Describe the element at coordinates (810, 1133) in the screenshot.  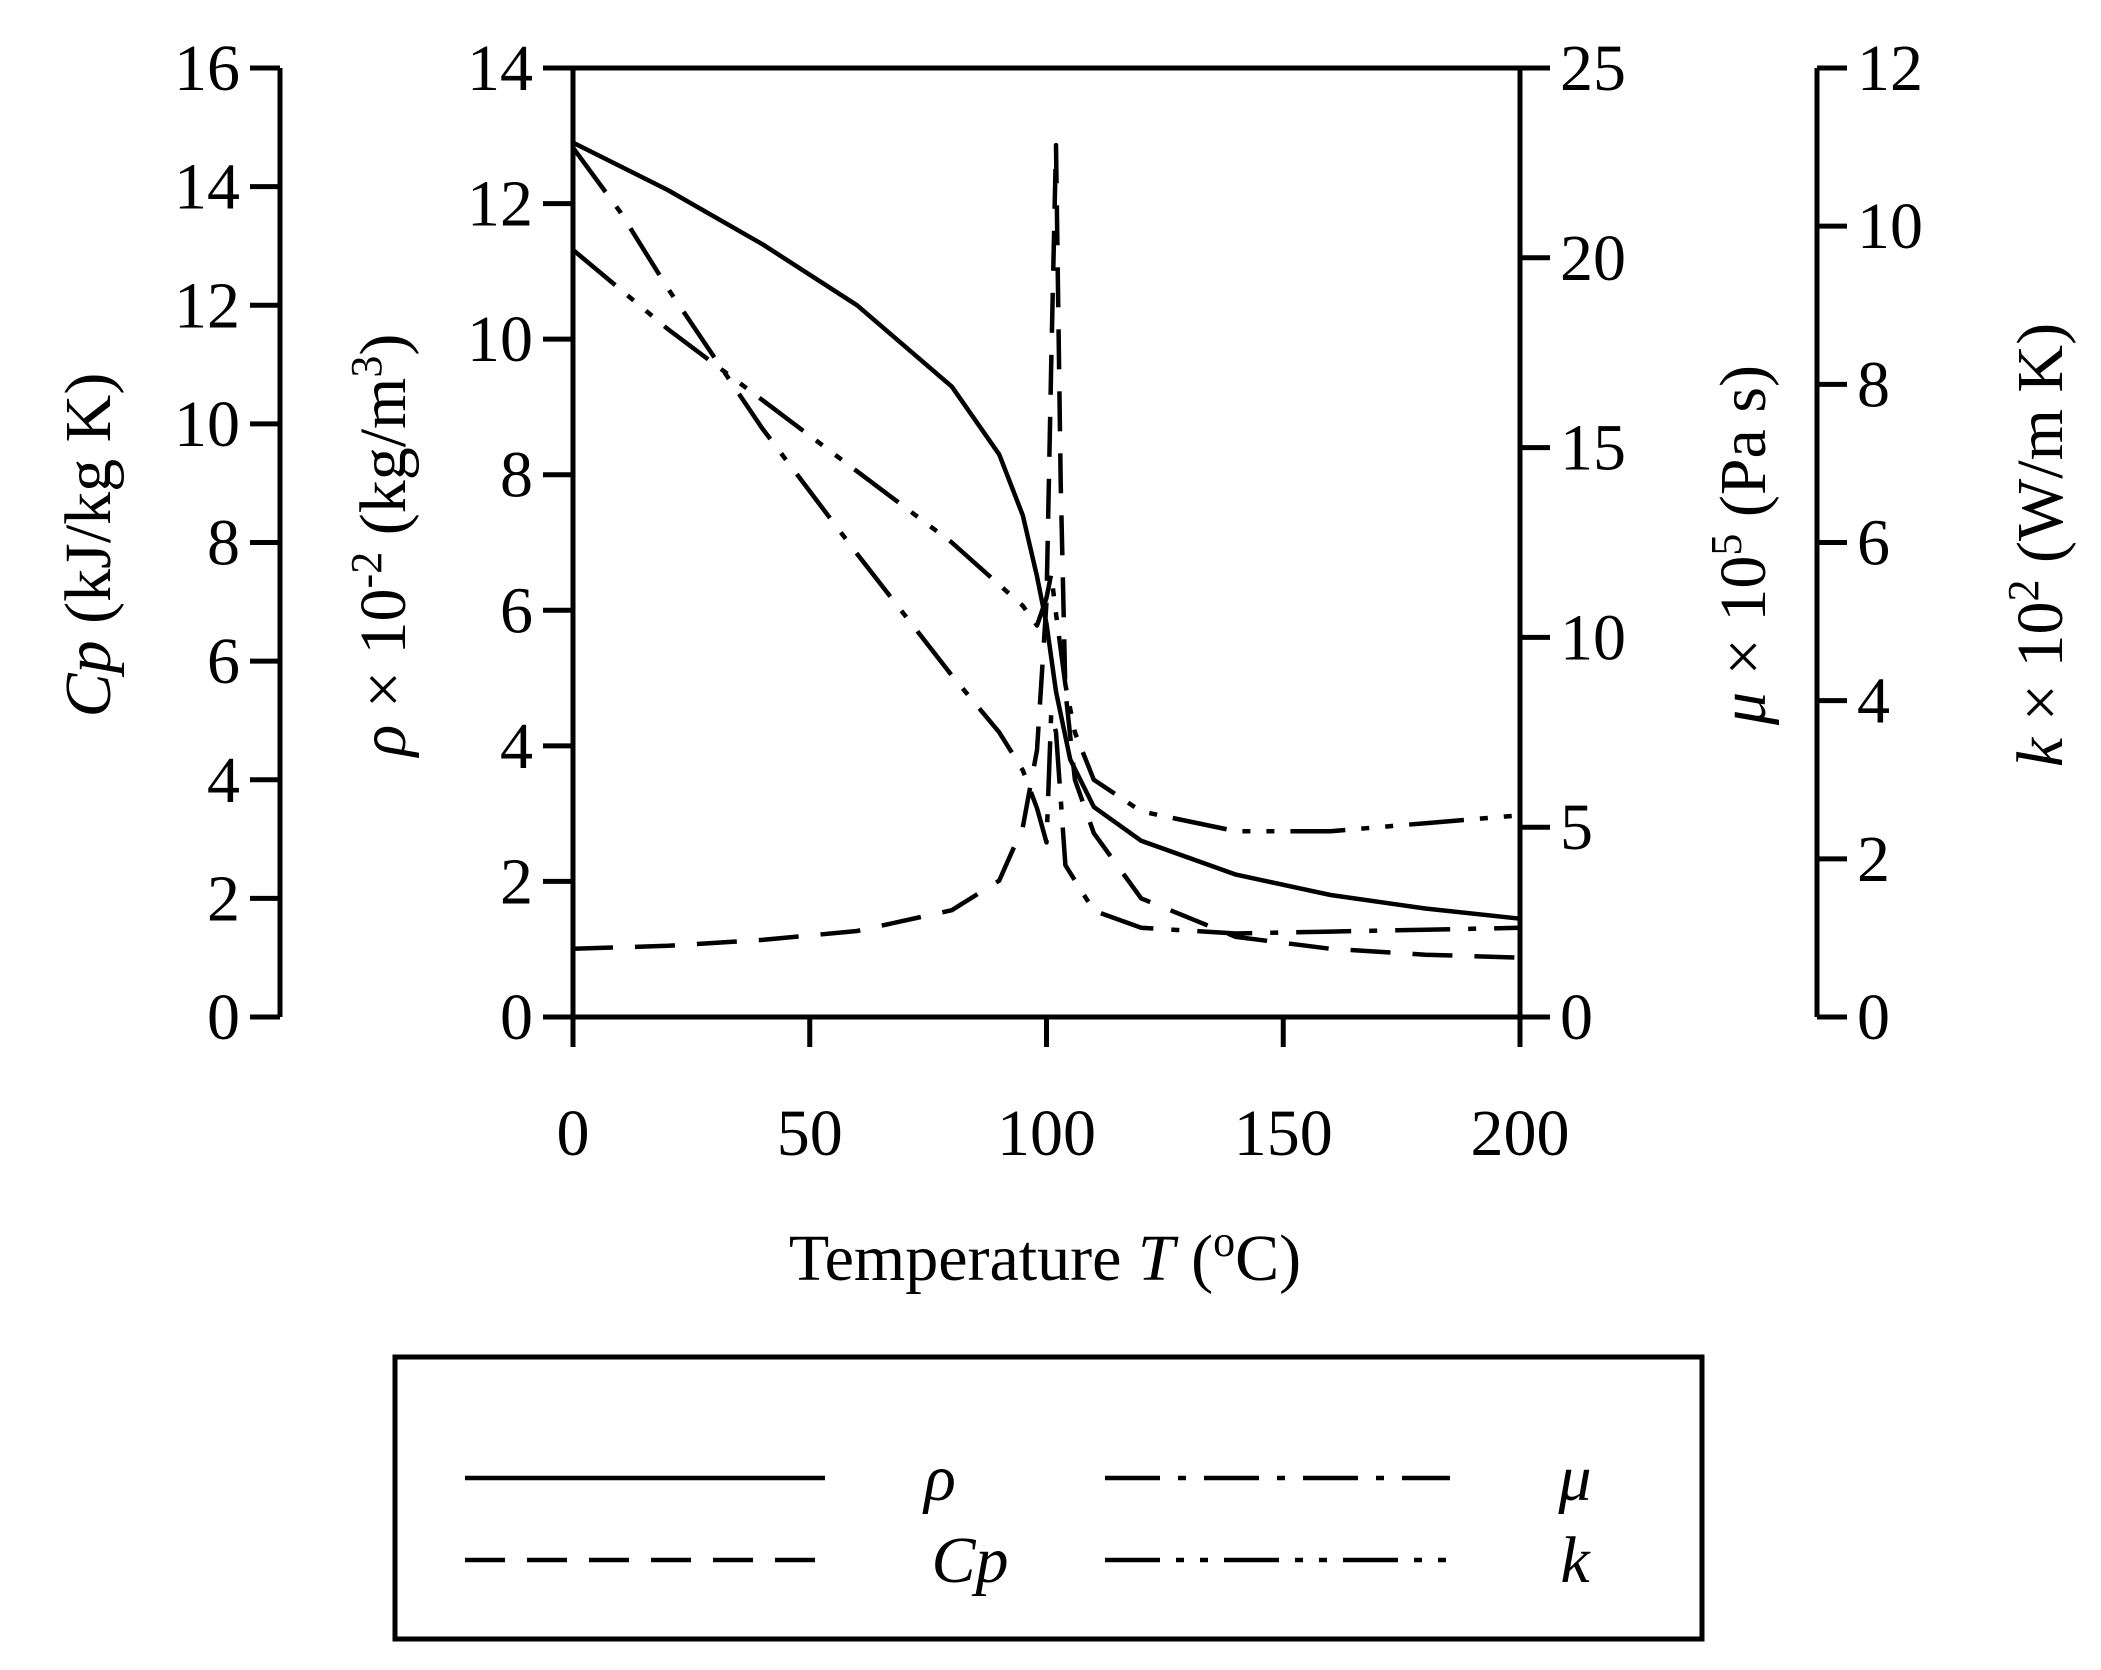
I see `x-tick-label: 50` at that location.